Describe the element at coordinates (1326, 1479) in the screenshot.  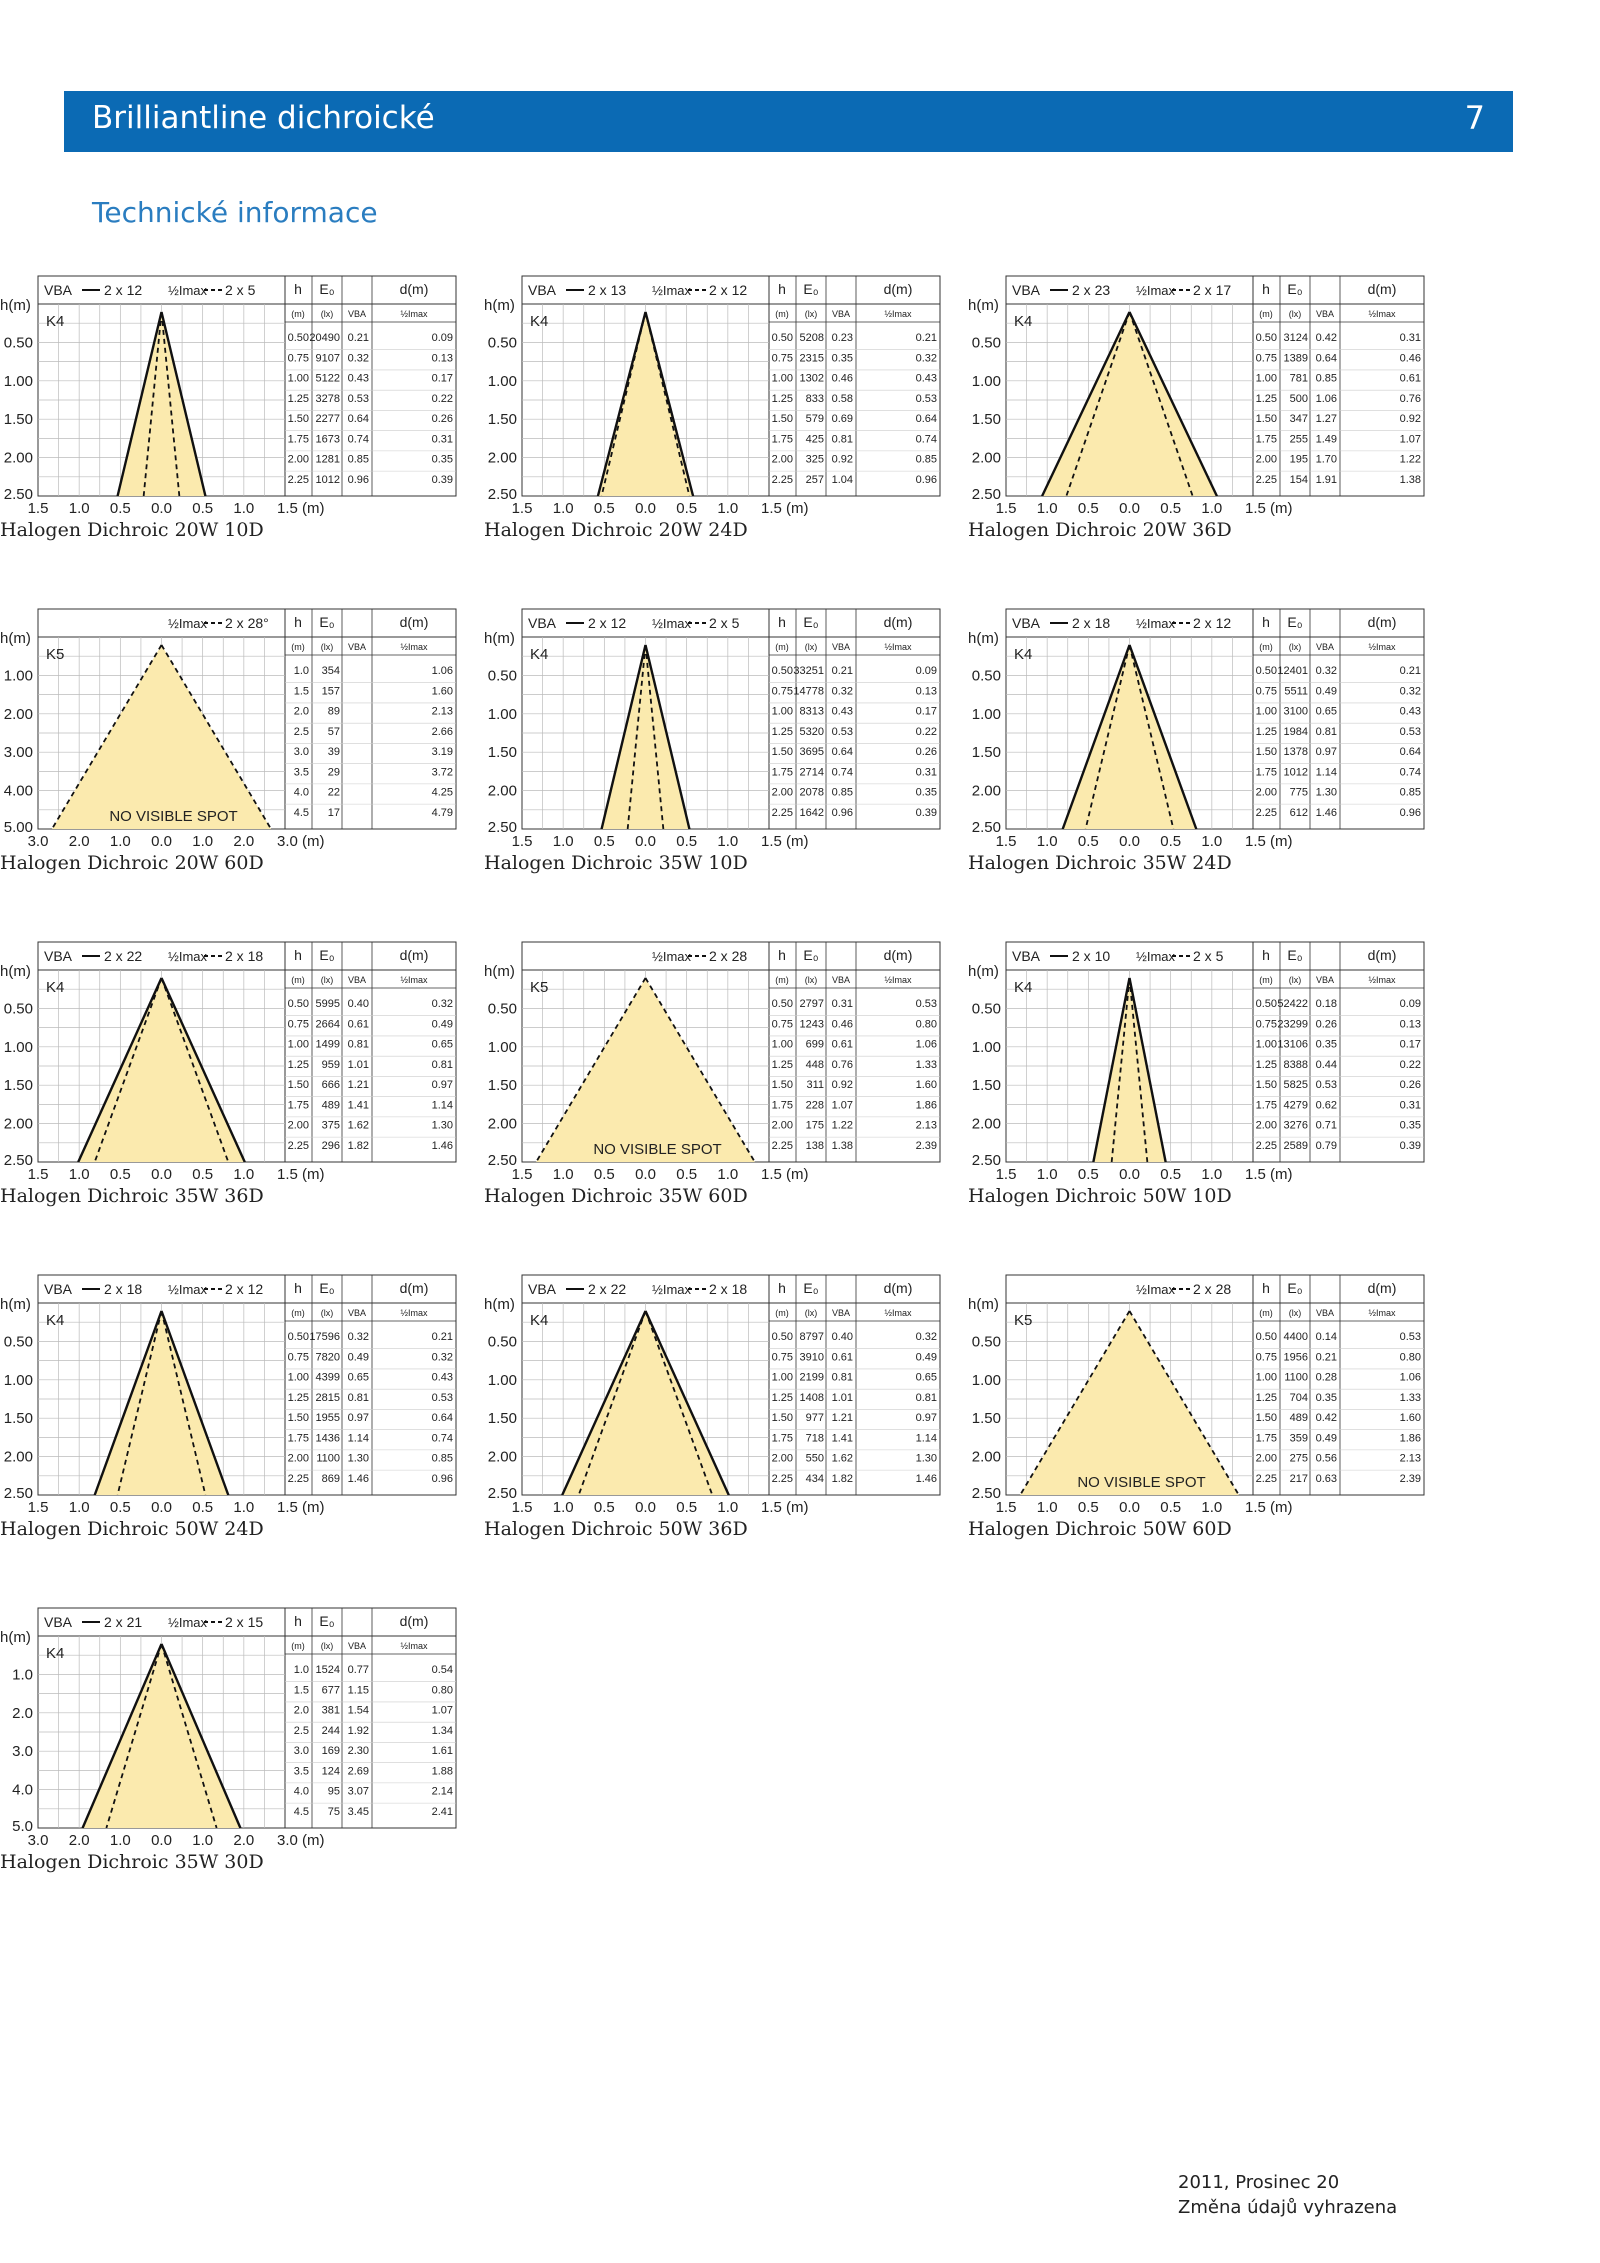
I see `table-cell-vba: 0.63` at that location.